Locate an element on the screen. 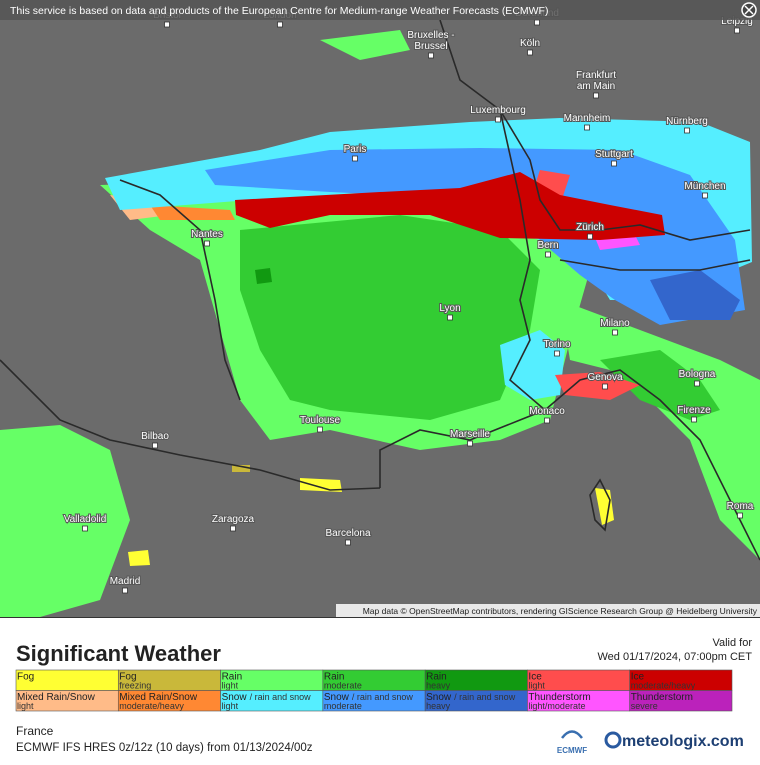  city-label: Torino is located at coordinates (557, 344).